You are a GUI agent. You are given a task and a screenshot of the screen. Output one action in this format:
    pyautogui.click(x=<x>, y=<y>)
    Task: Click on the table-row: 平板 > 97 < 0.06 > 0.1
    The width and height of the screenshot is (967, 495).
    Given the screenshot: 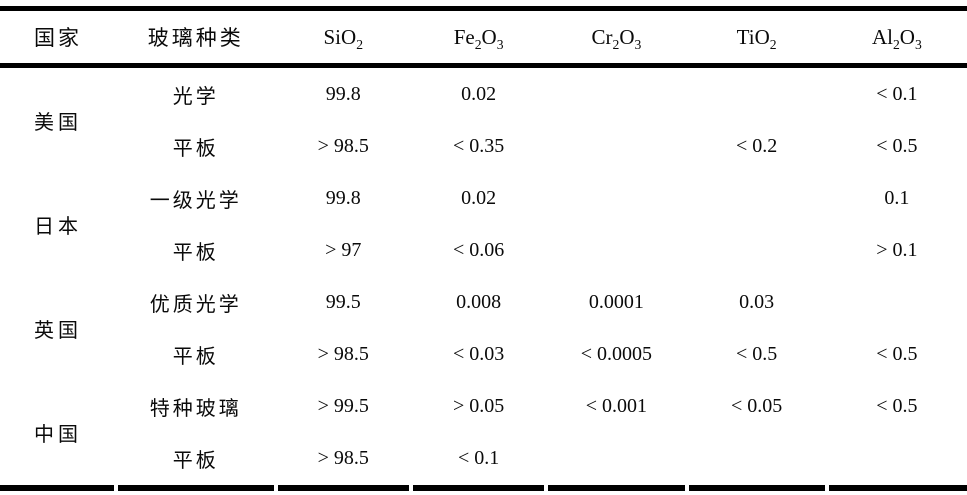 What is the action you would take?
    pyautogui.click(x=483, y=250)
    